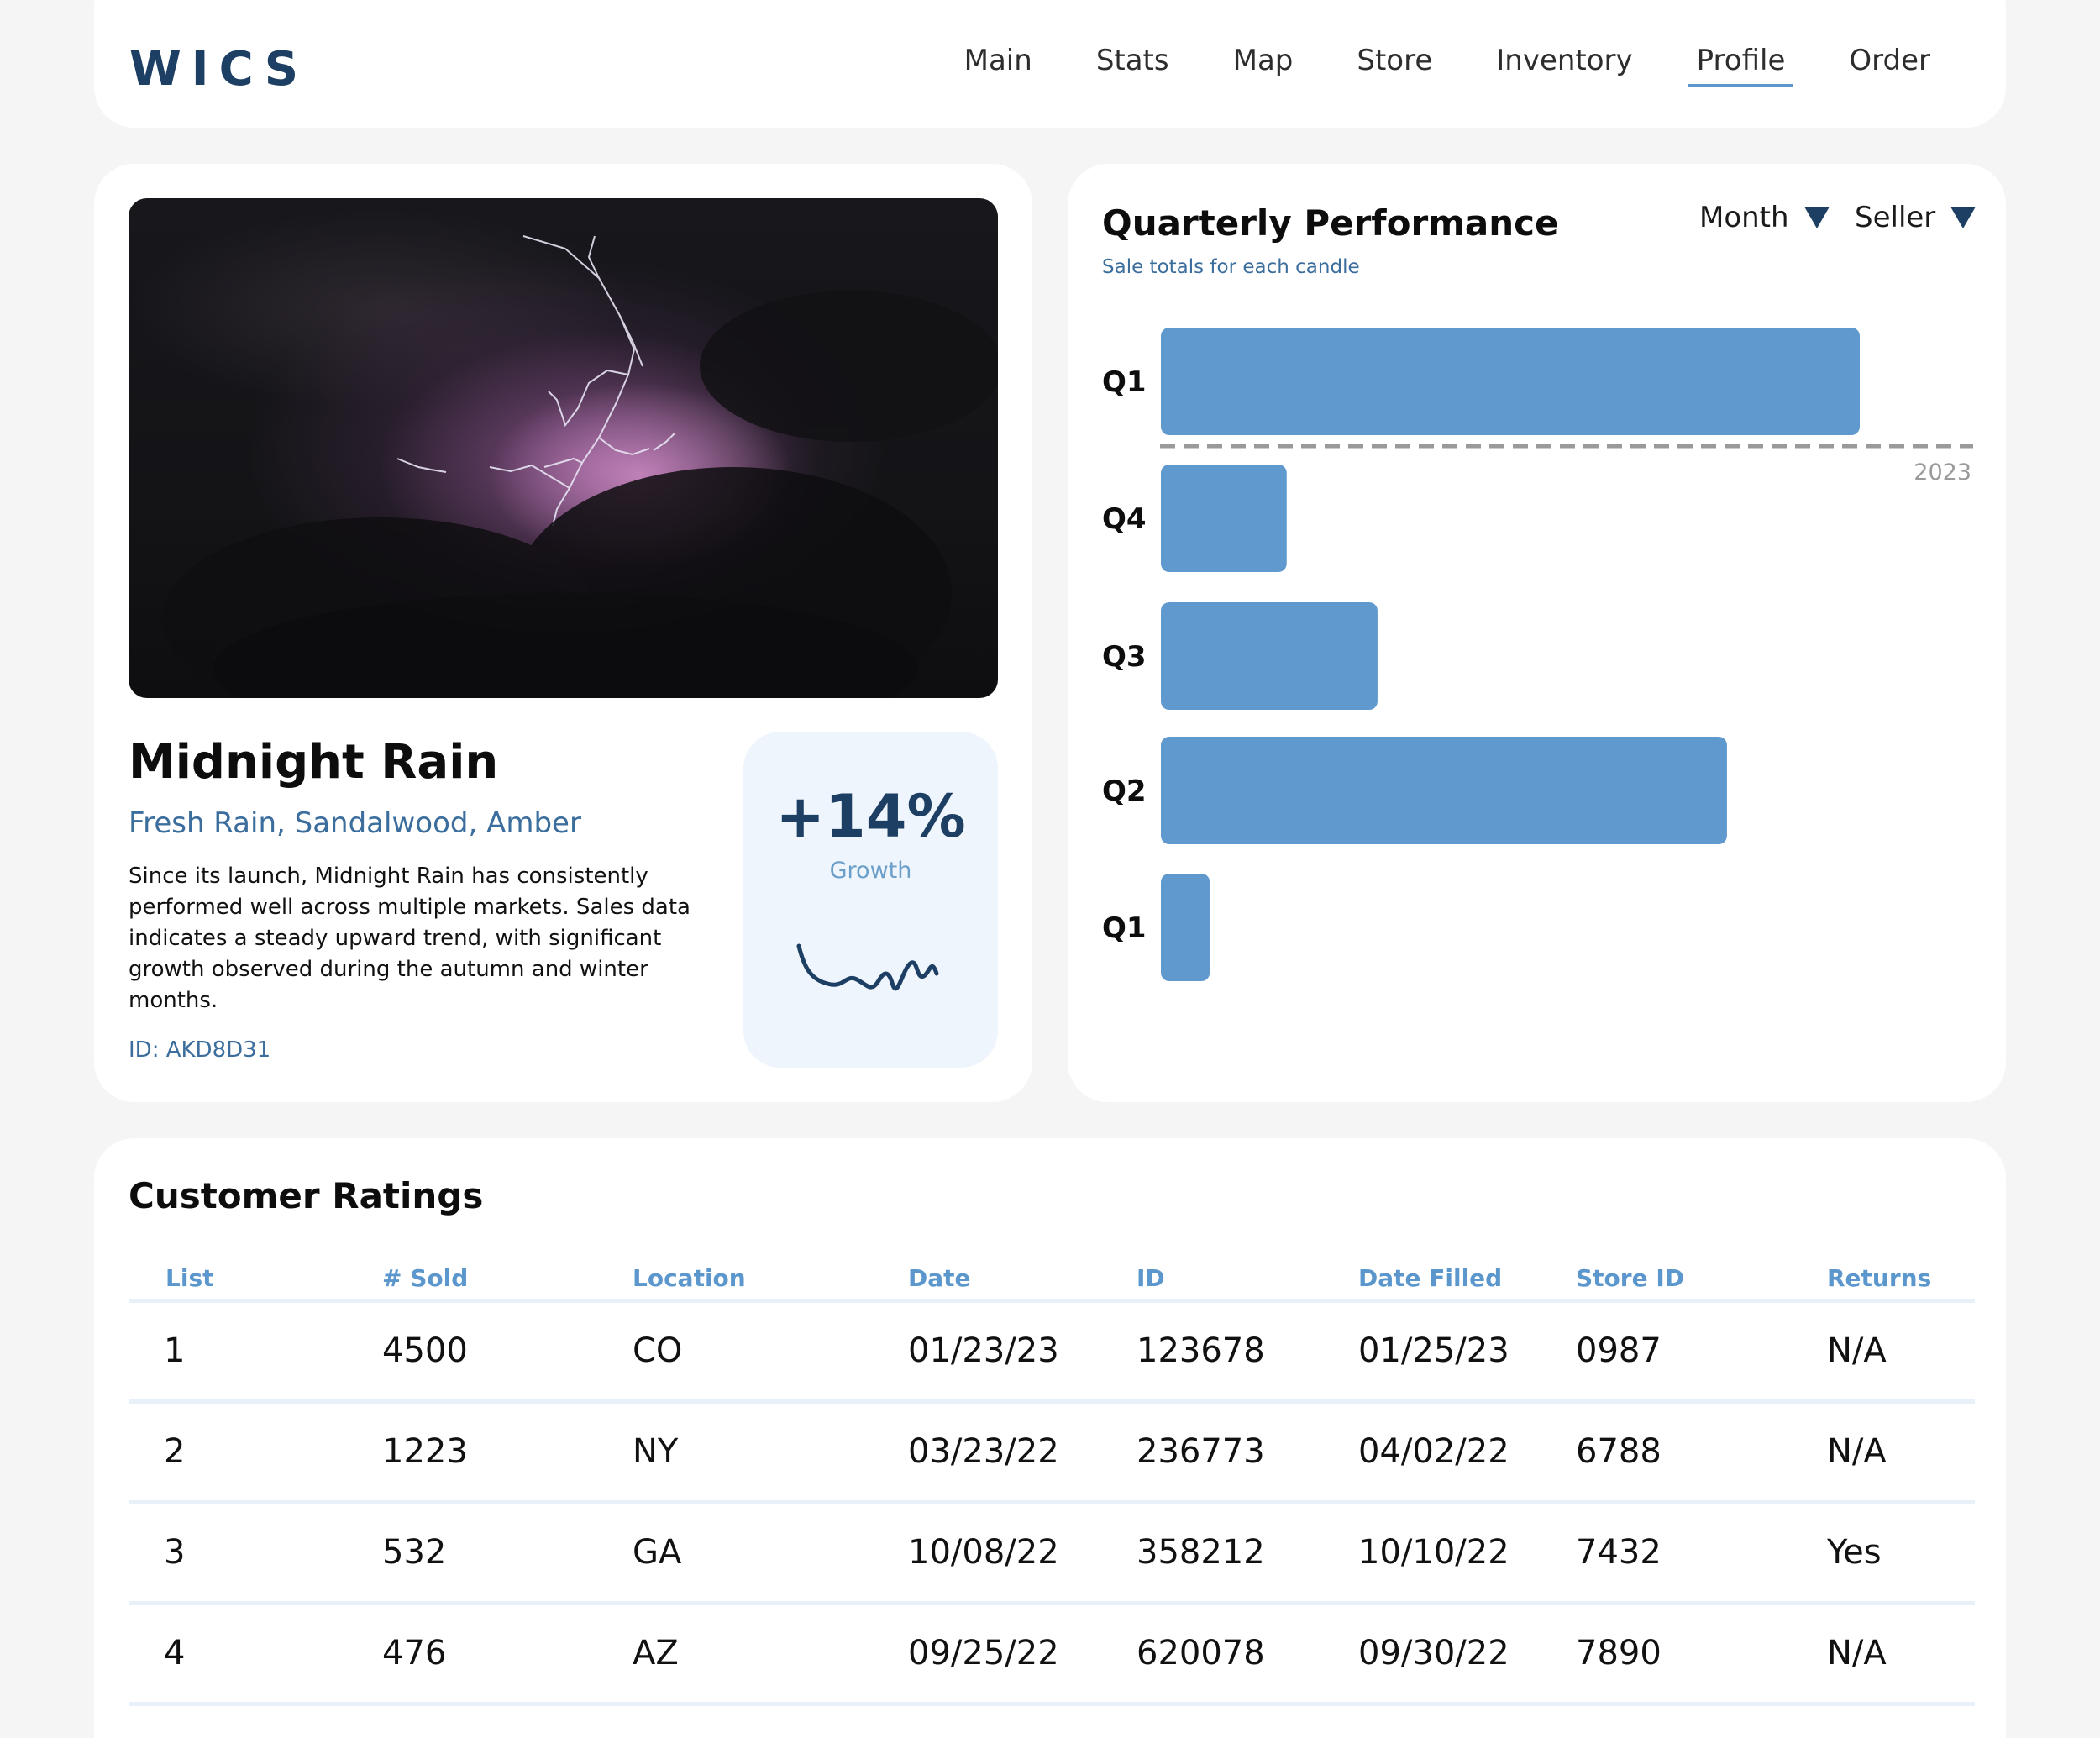 This screenshot has width=2100, height=1738. What do you see at coordinates (1564, 61) in the screenshot?
I see `nav-item-inventory: Inventory` at bounding box center [1564, 61].